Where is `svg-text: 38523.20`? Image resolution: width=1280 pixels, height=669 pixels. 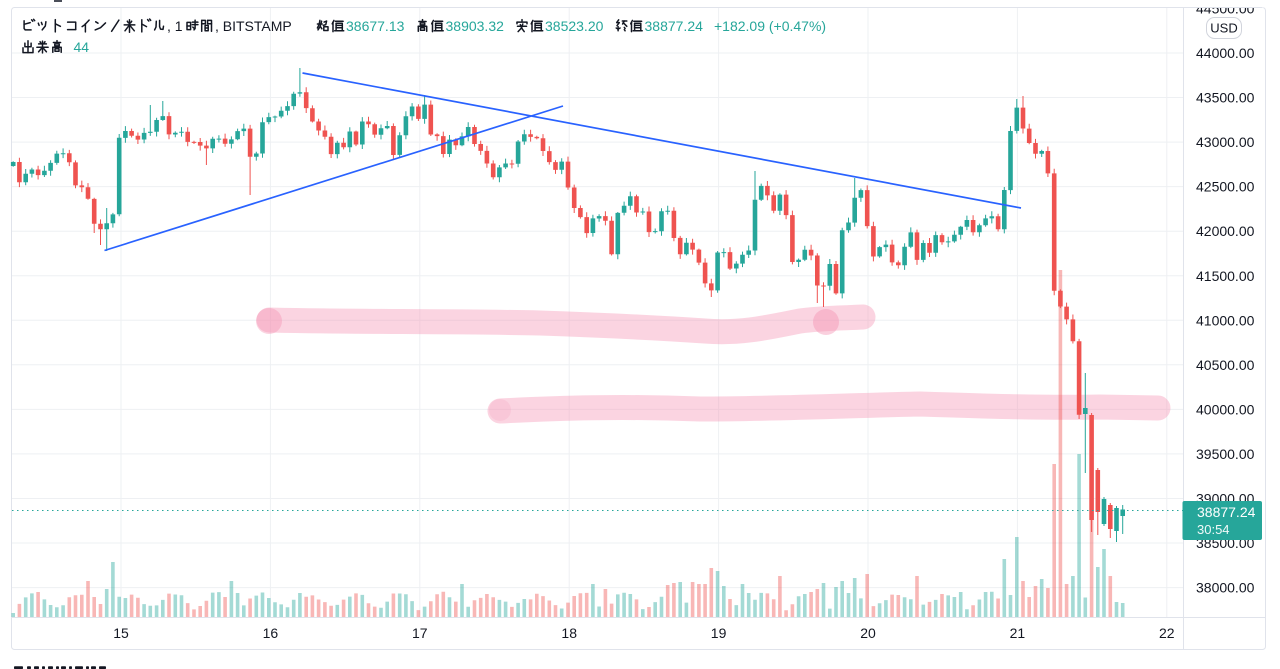
svg-text: 38523.20 is located at coordinates (574, 26).